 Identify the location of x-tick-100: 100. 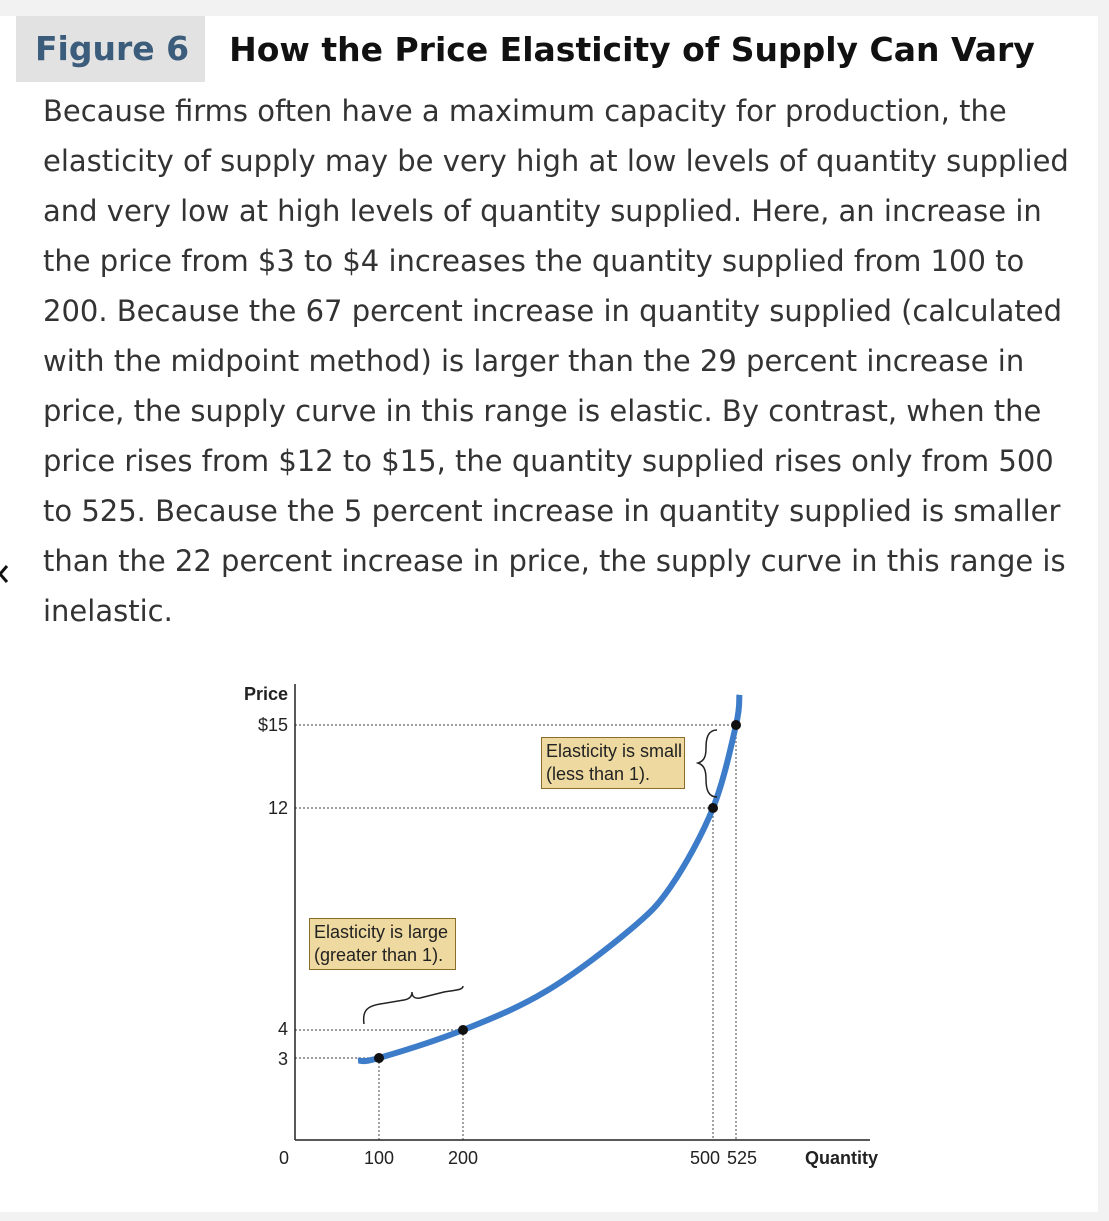
(379, 1158).